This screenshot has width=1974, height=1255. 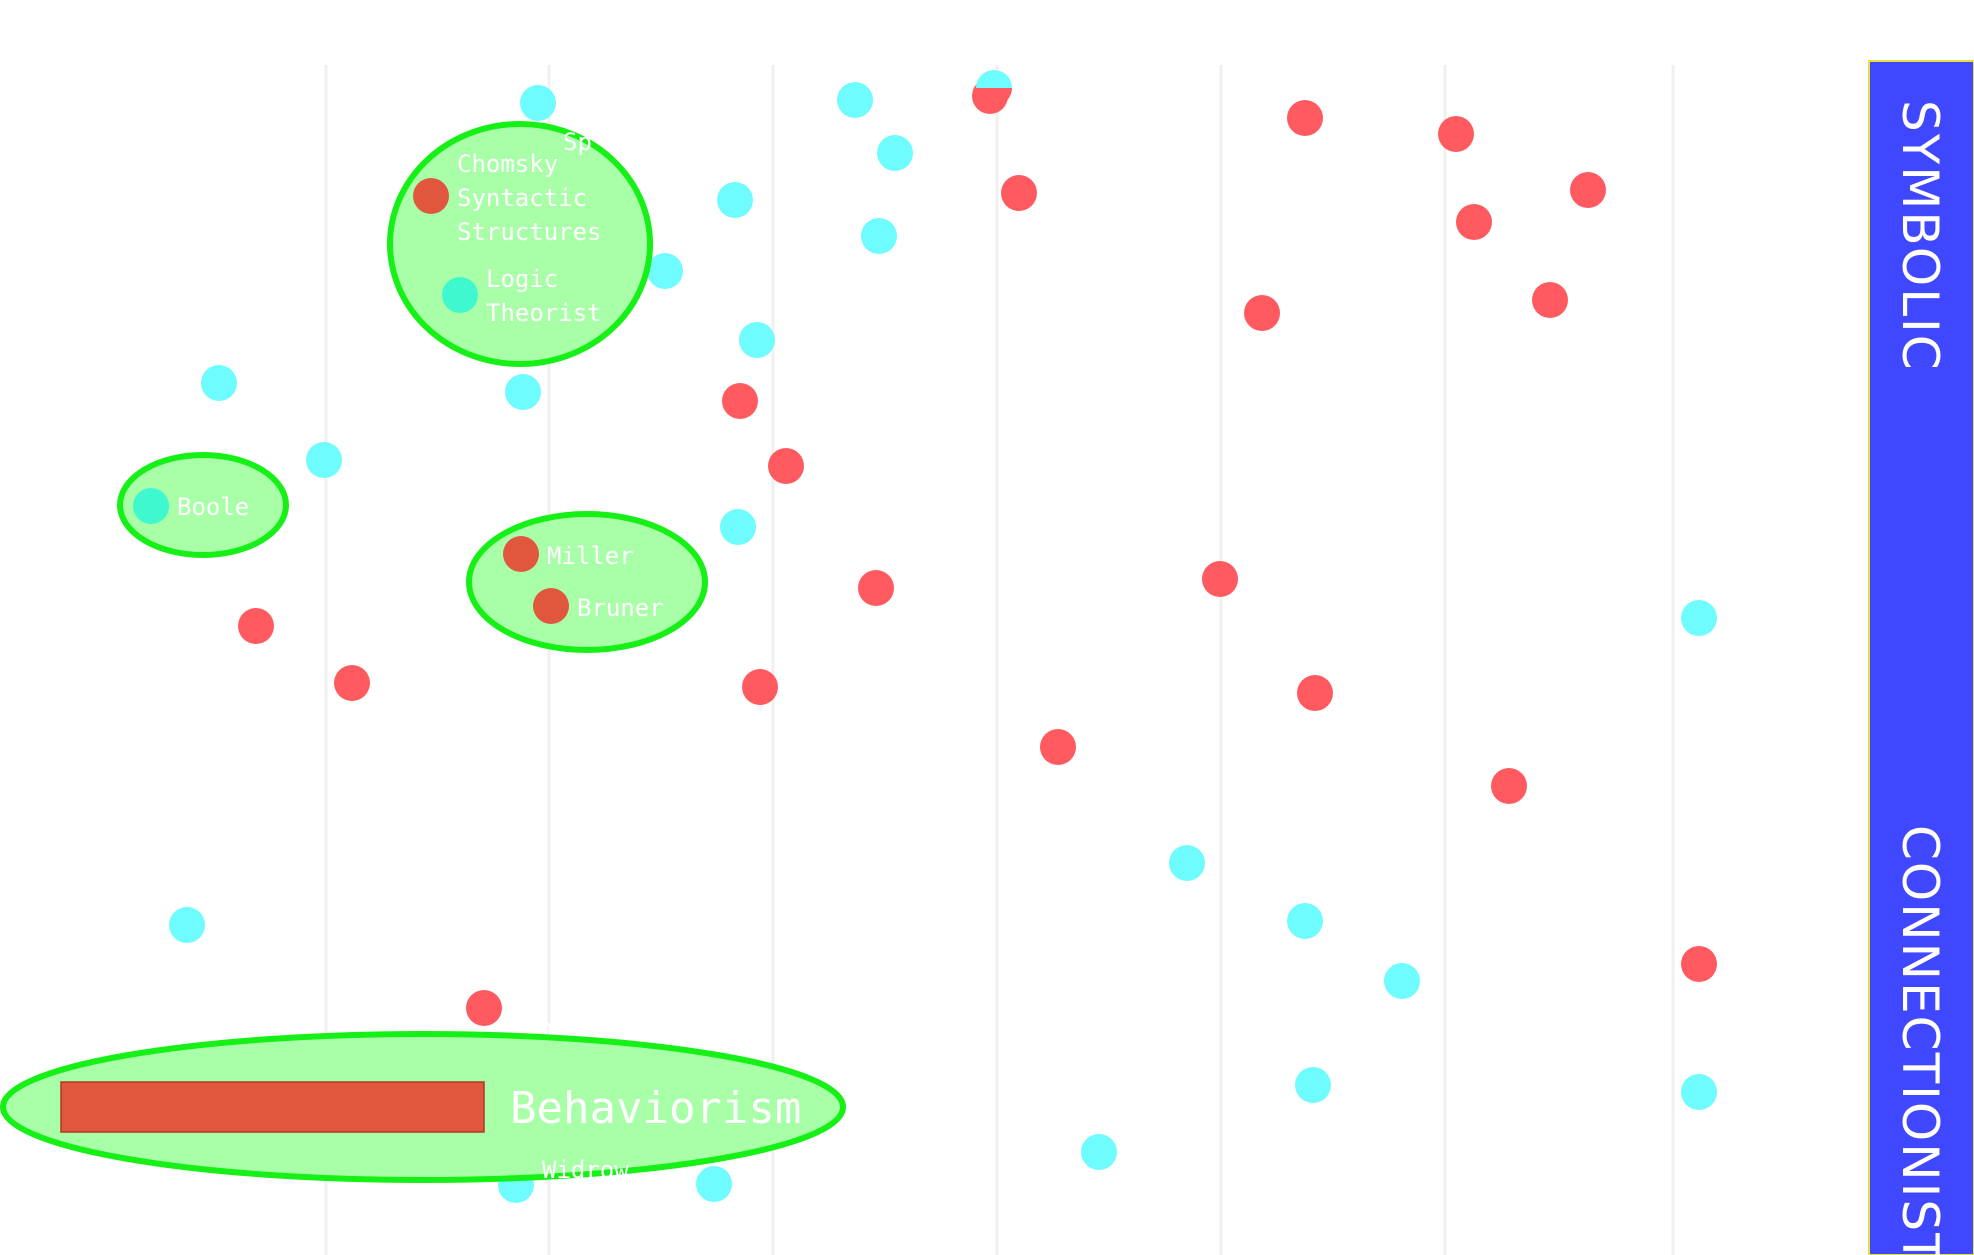 I want to click on highlight-point-boole, so click(x=151, y=506).